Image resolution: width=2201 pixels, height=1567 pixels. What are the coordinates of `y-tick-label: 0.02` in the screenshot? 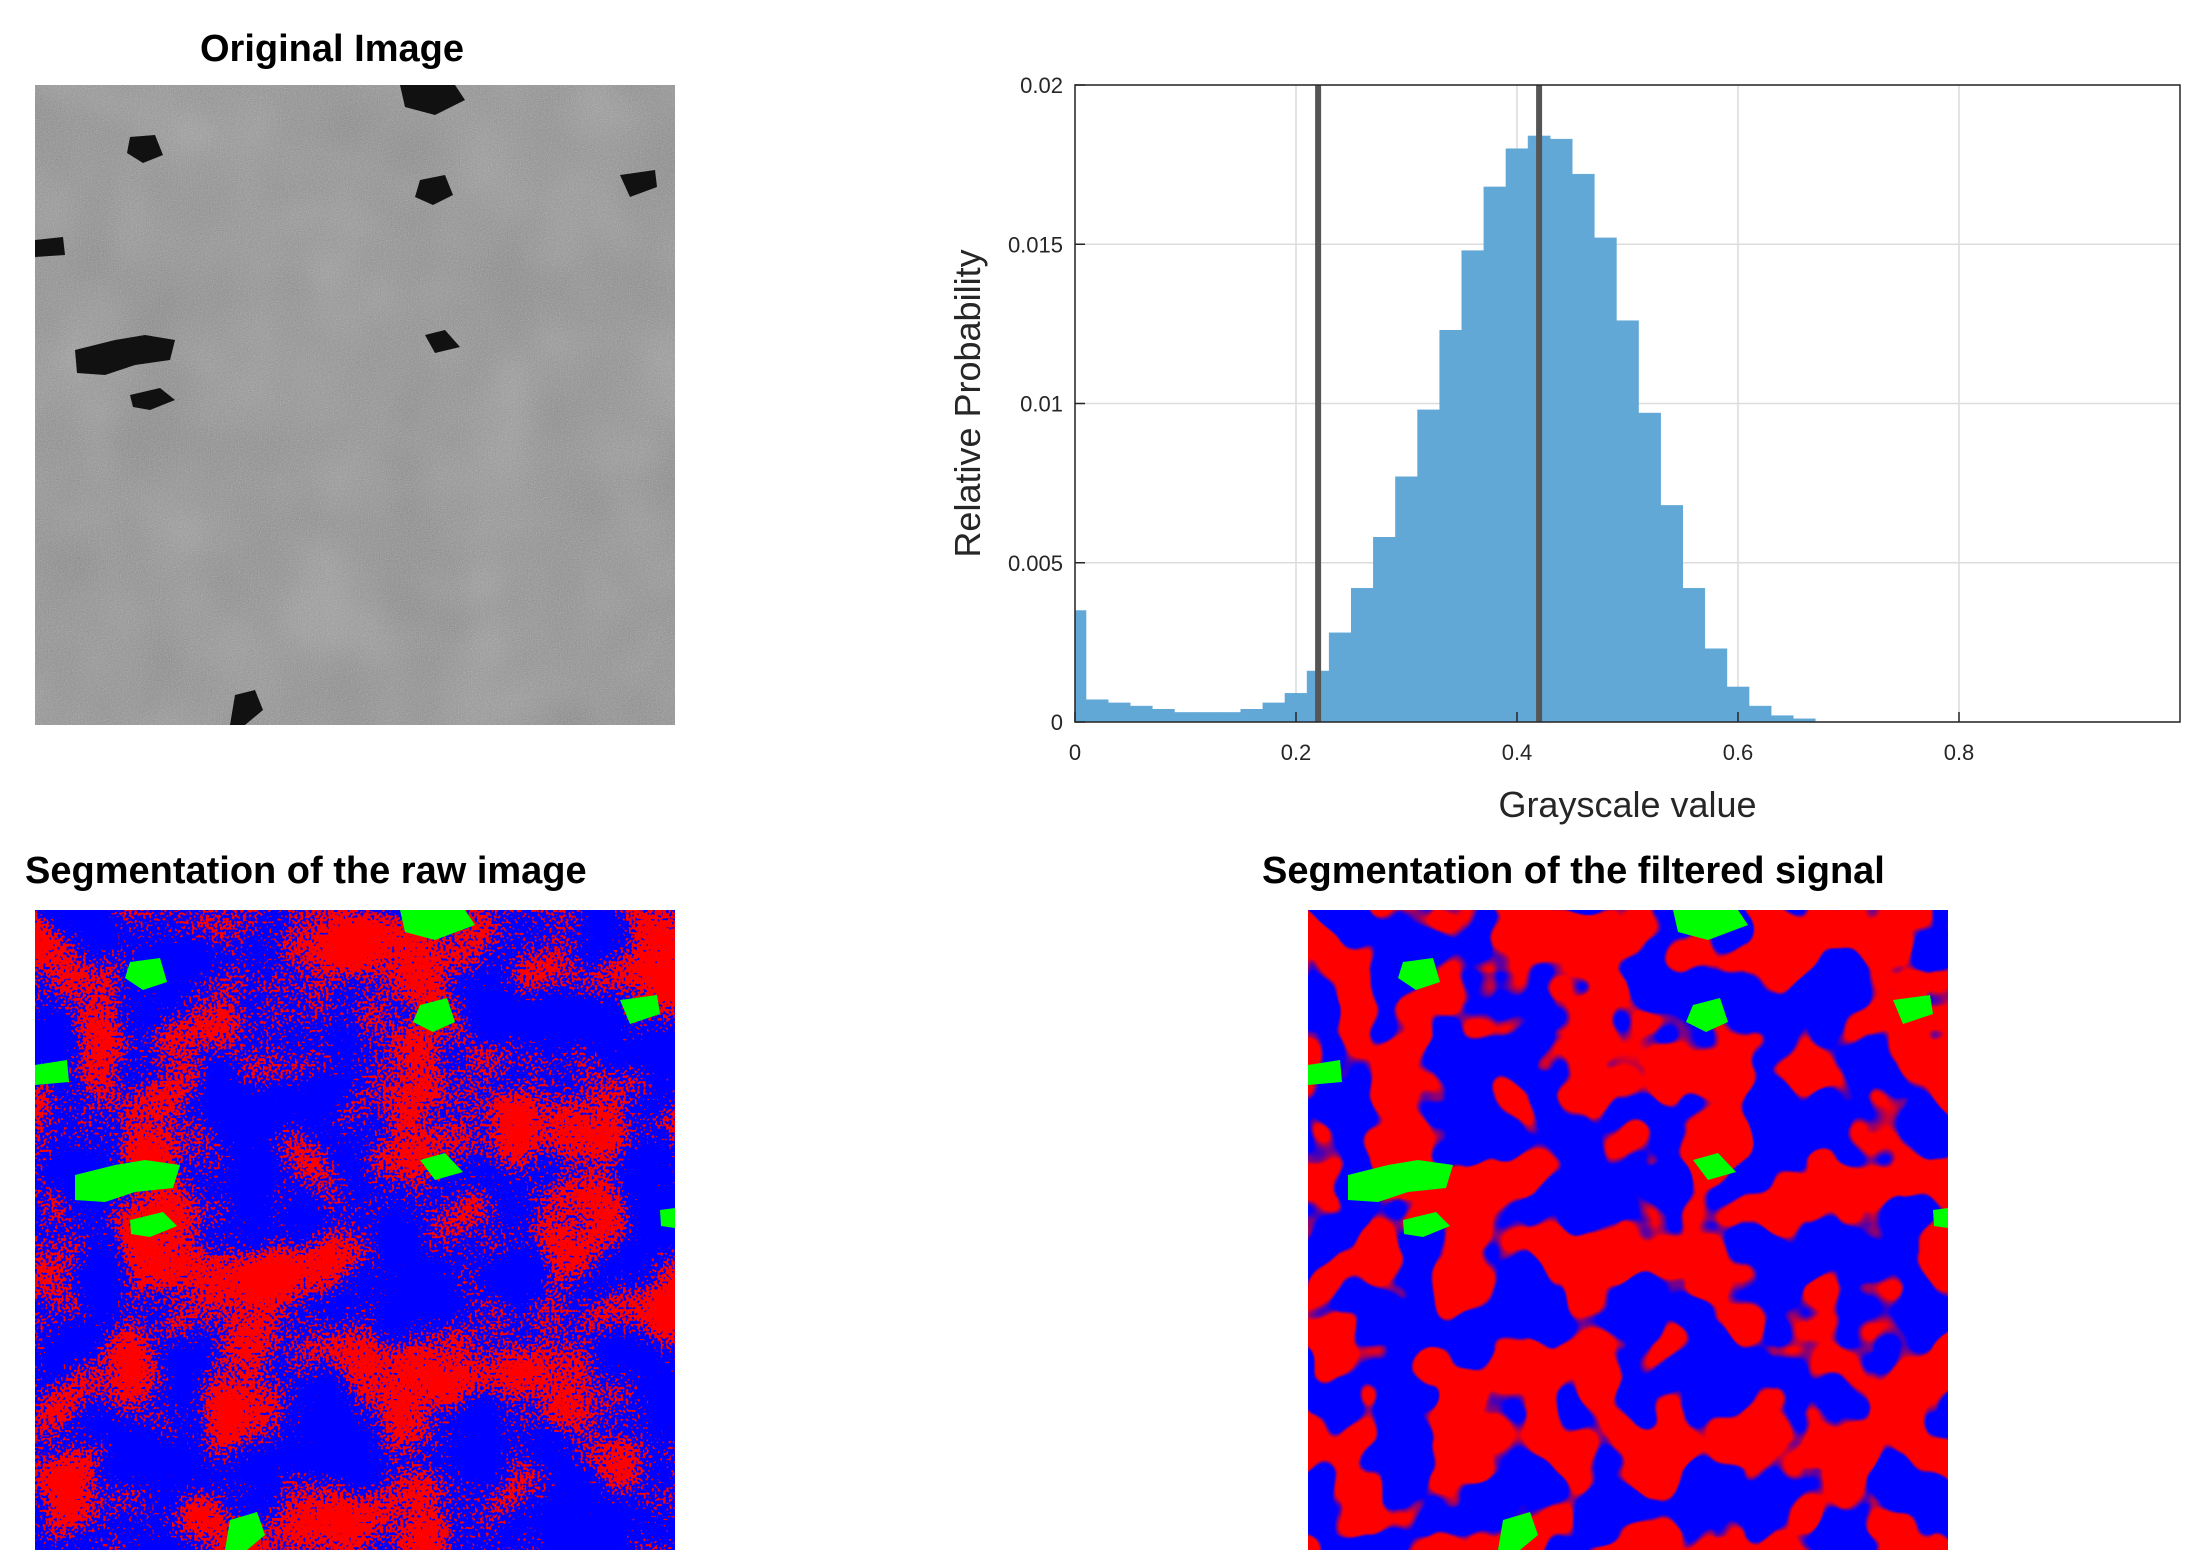 It's located at (1041, 85).